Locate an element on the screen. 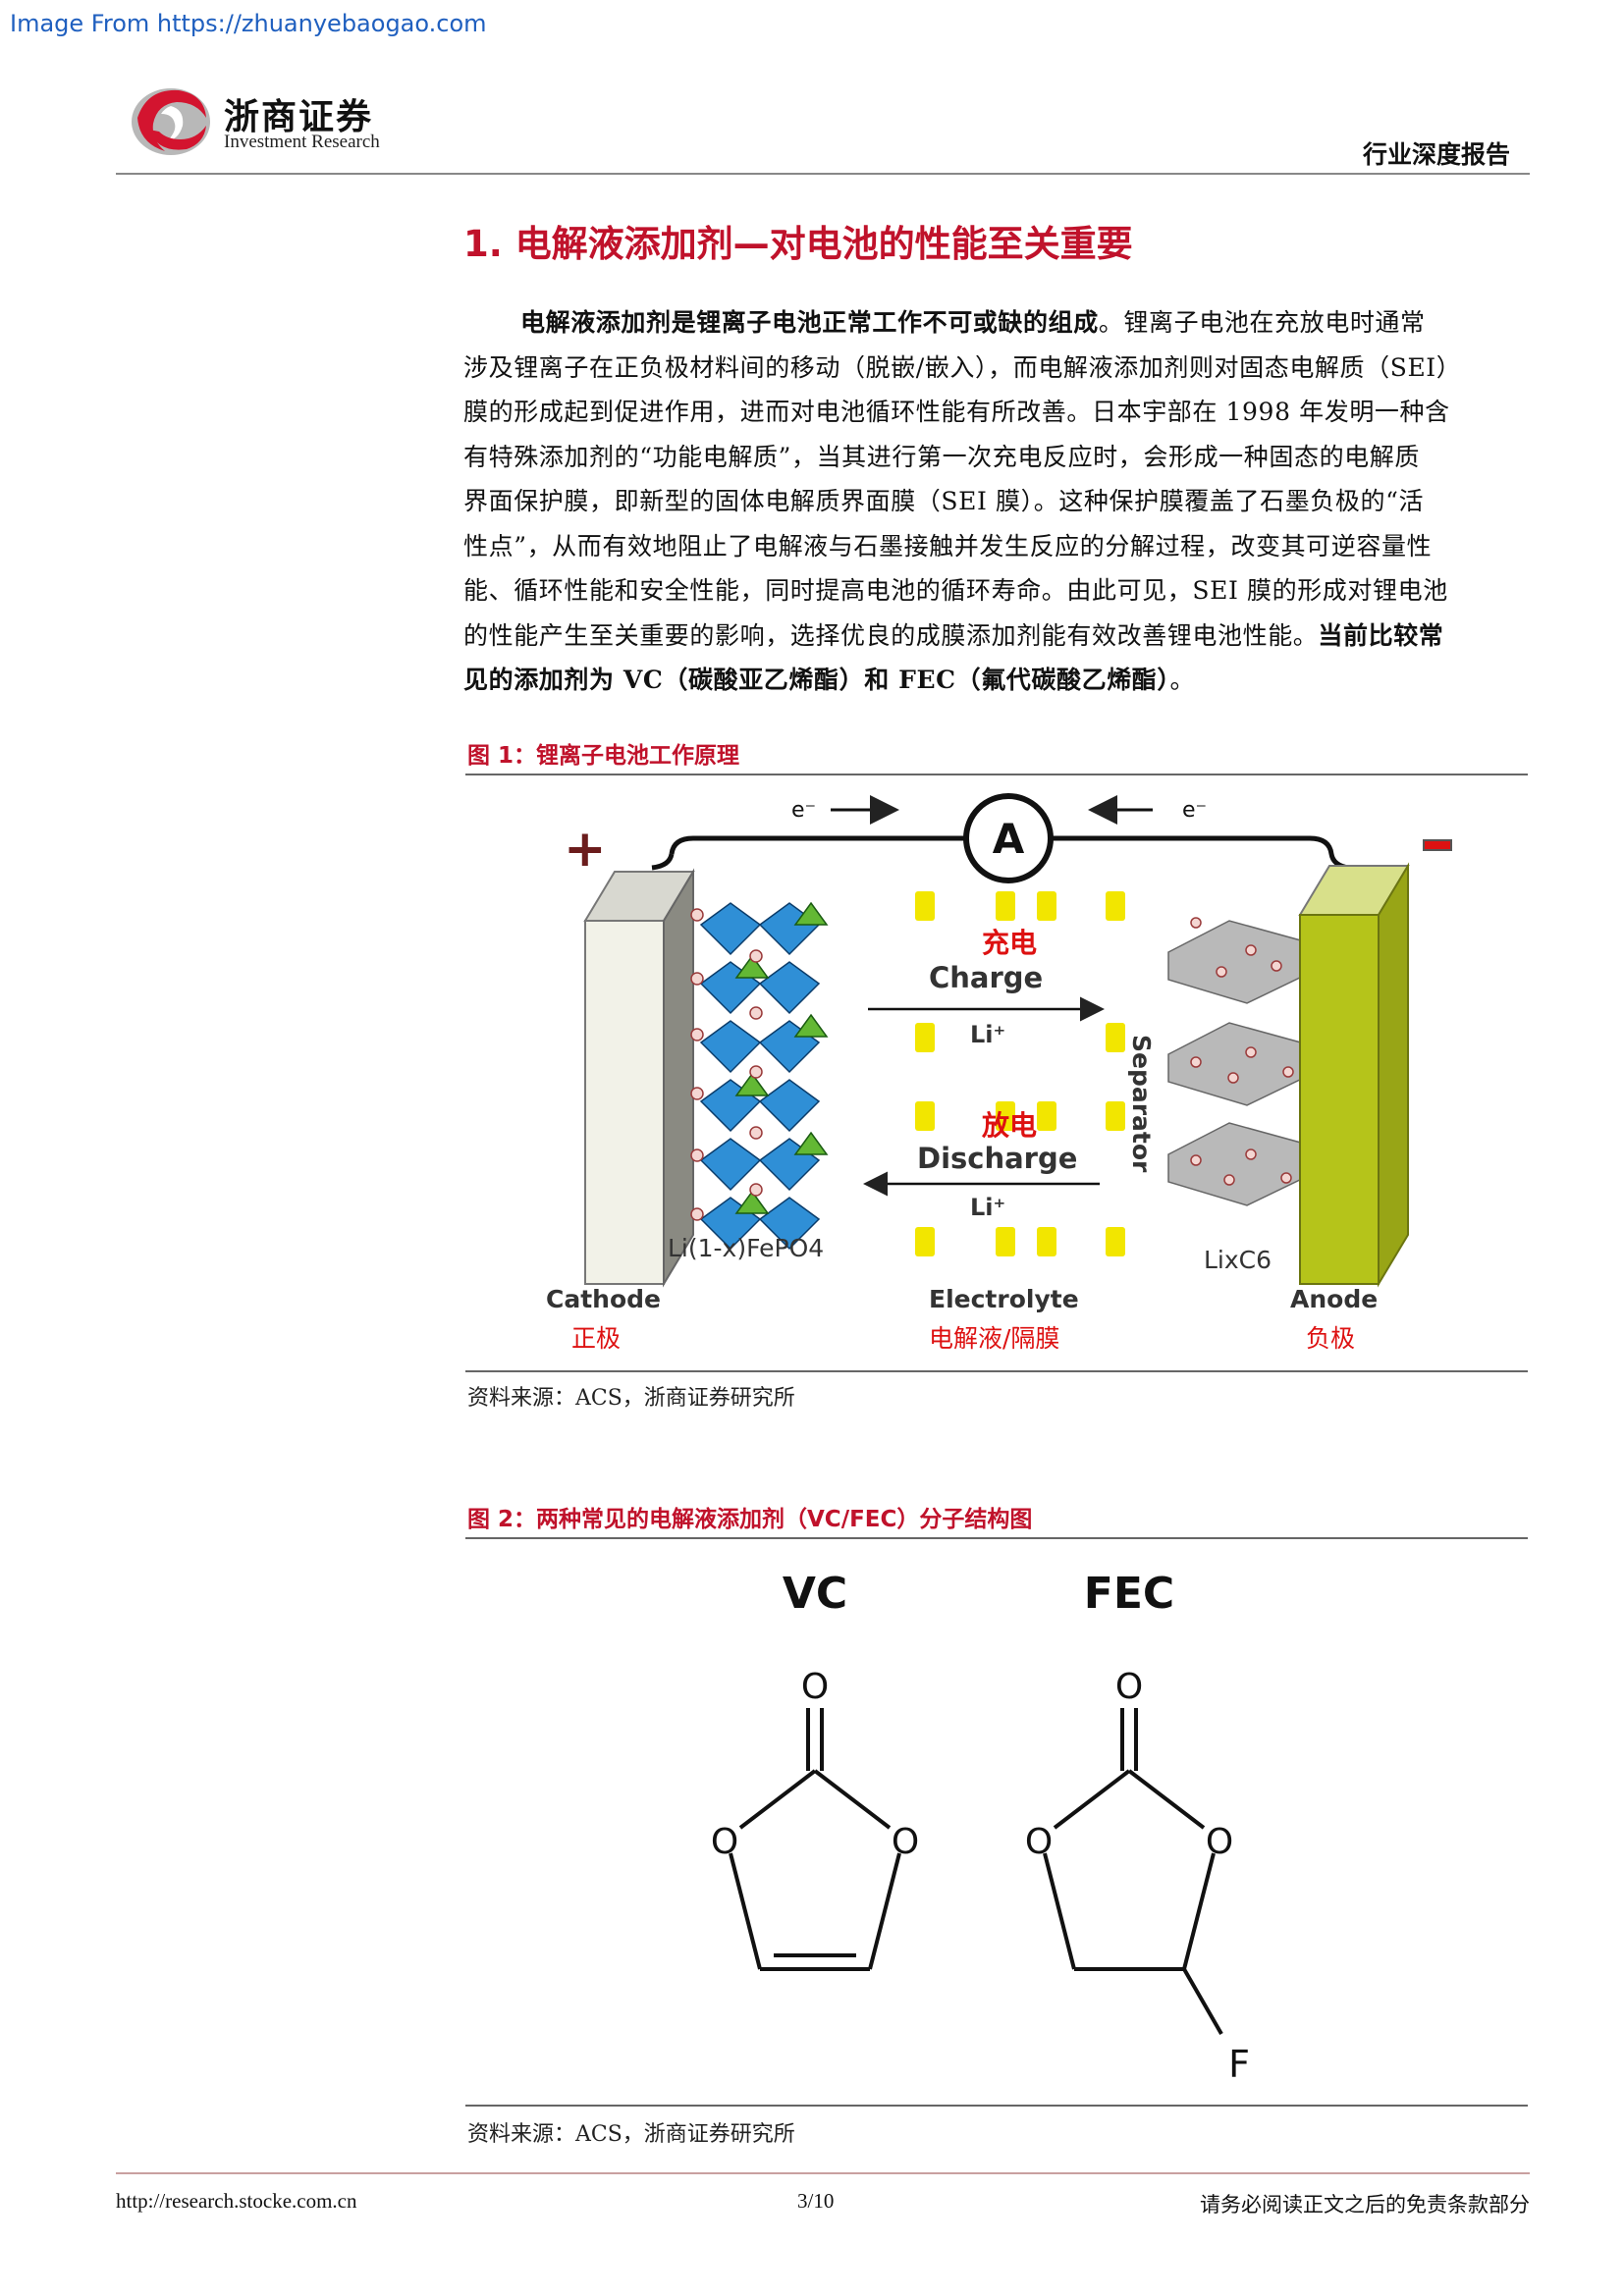  paragraph-text: 。 is located at coordinates (1182, 680).